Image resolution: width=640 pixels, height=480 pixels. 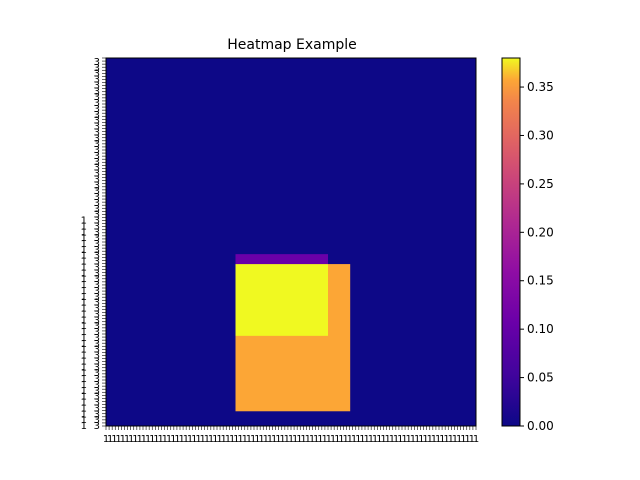 I want to click on colorbar-tick-label: 0.30, so click(x=540, y=135).